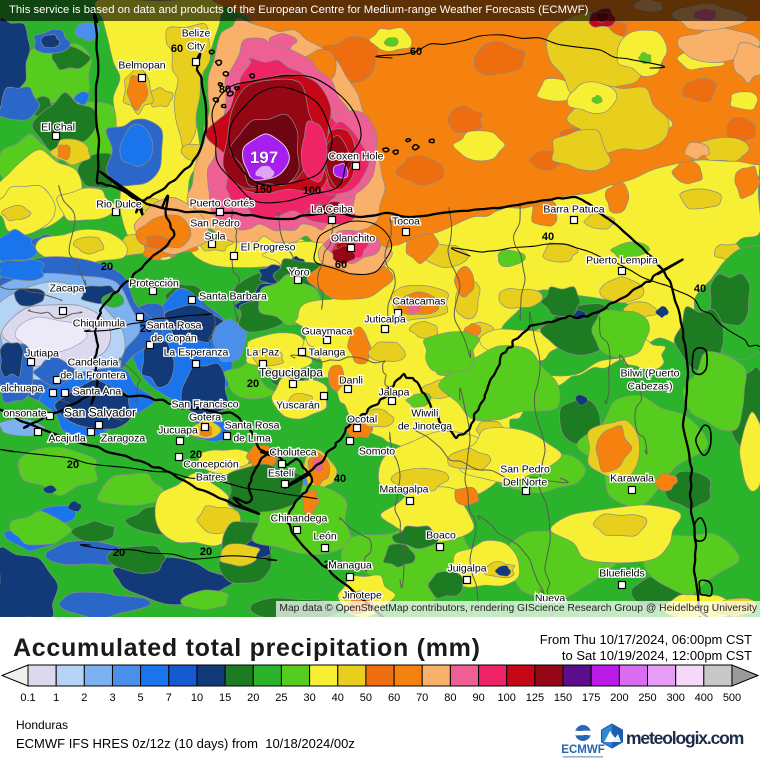 This screenshot has height=760, width=760. I want to click on svg-text: Catacamas, so click(418, 302).